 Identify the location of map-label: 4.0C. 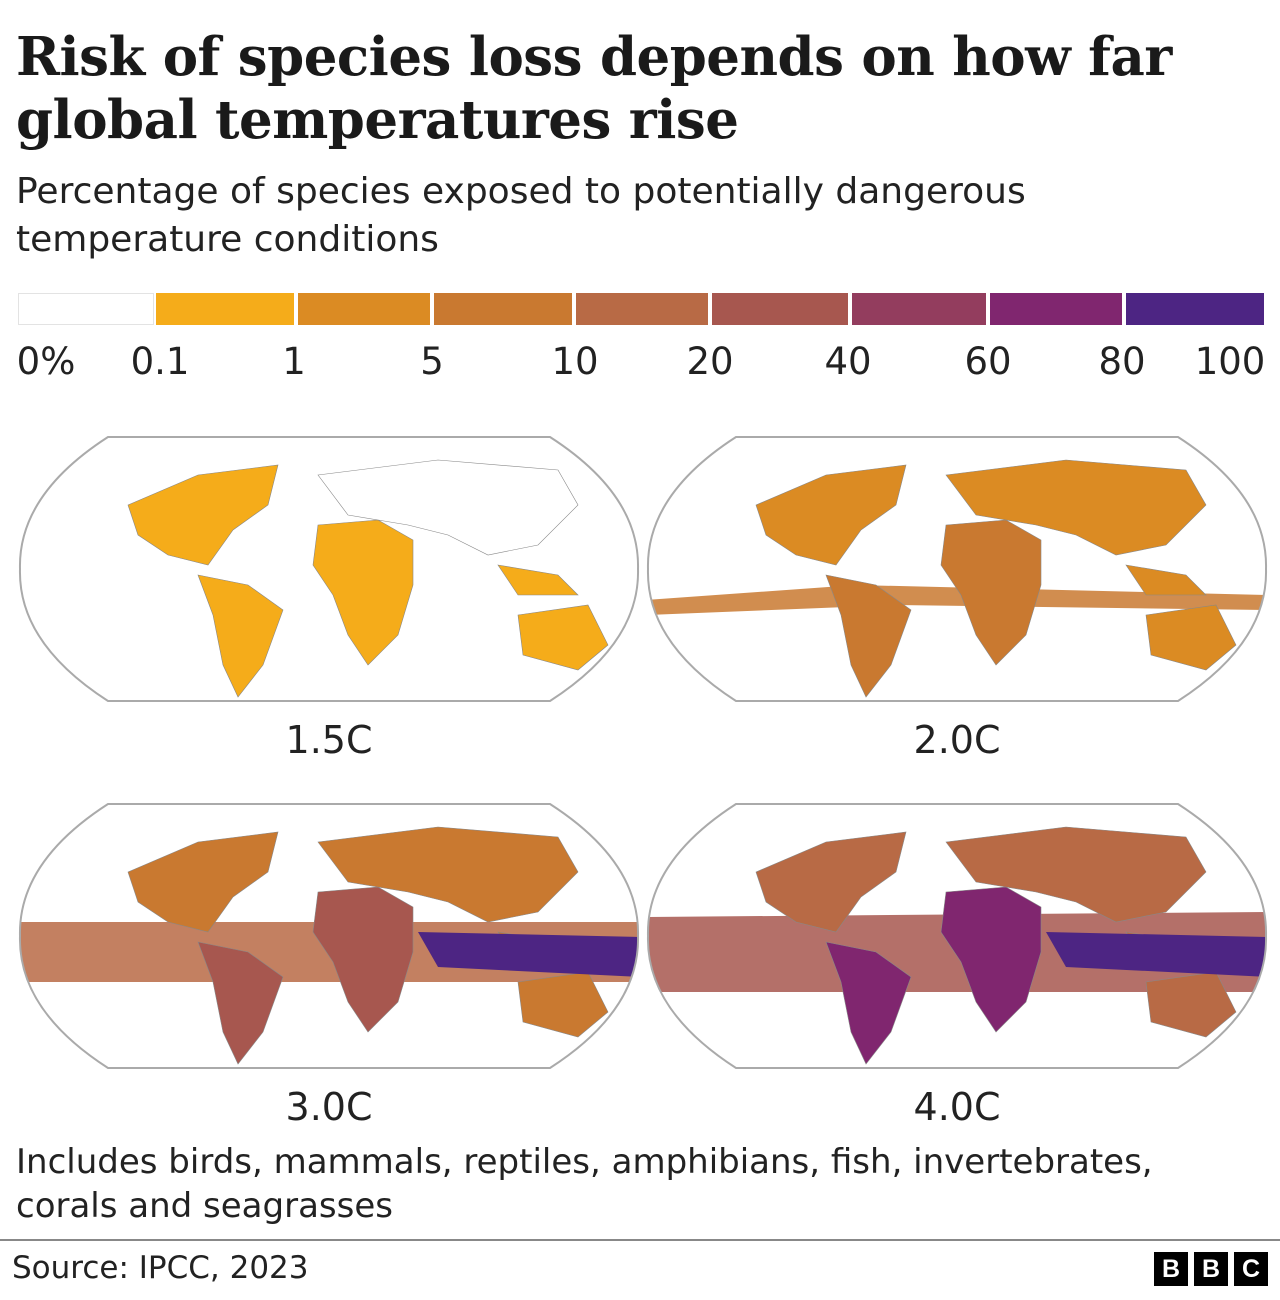
(957, 1107).